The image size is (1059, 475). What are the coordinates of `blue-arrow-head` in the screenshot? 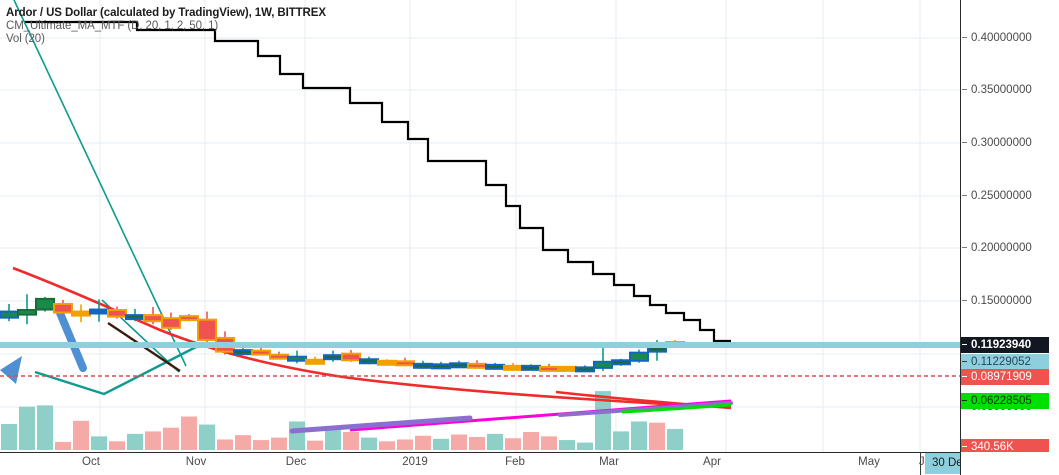 It's located at (11, 370).